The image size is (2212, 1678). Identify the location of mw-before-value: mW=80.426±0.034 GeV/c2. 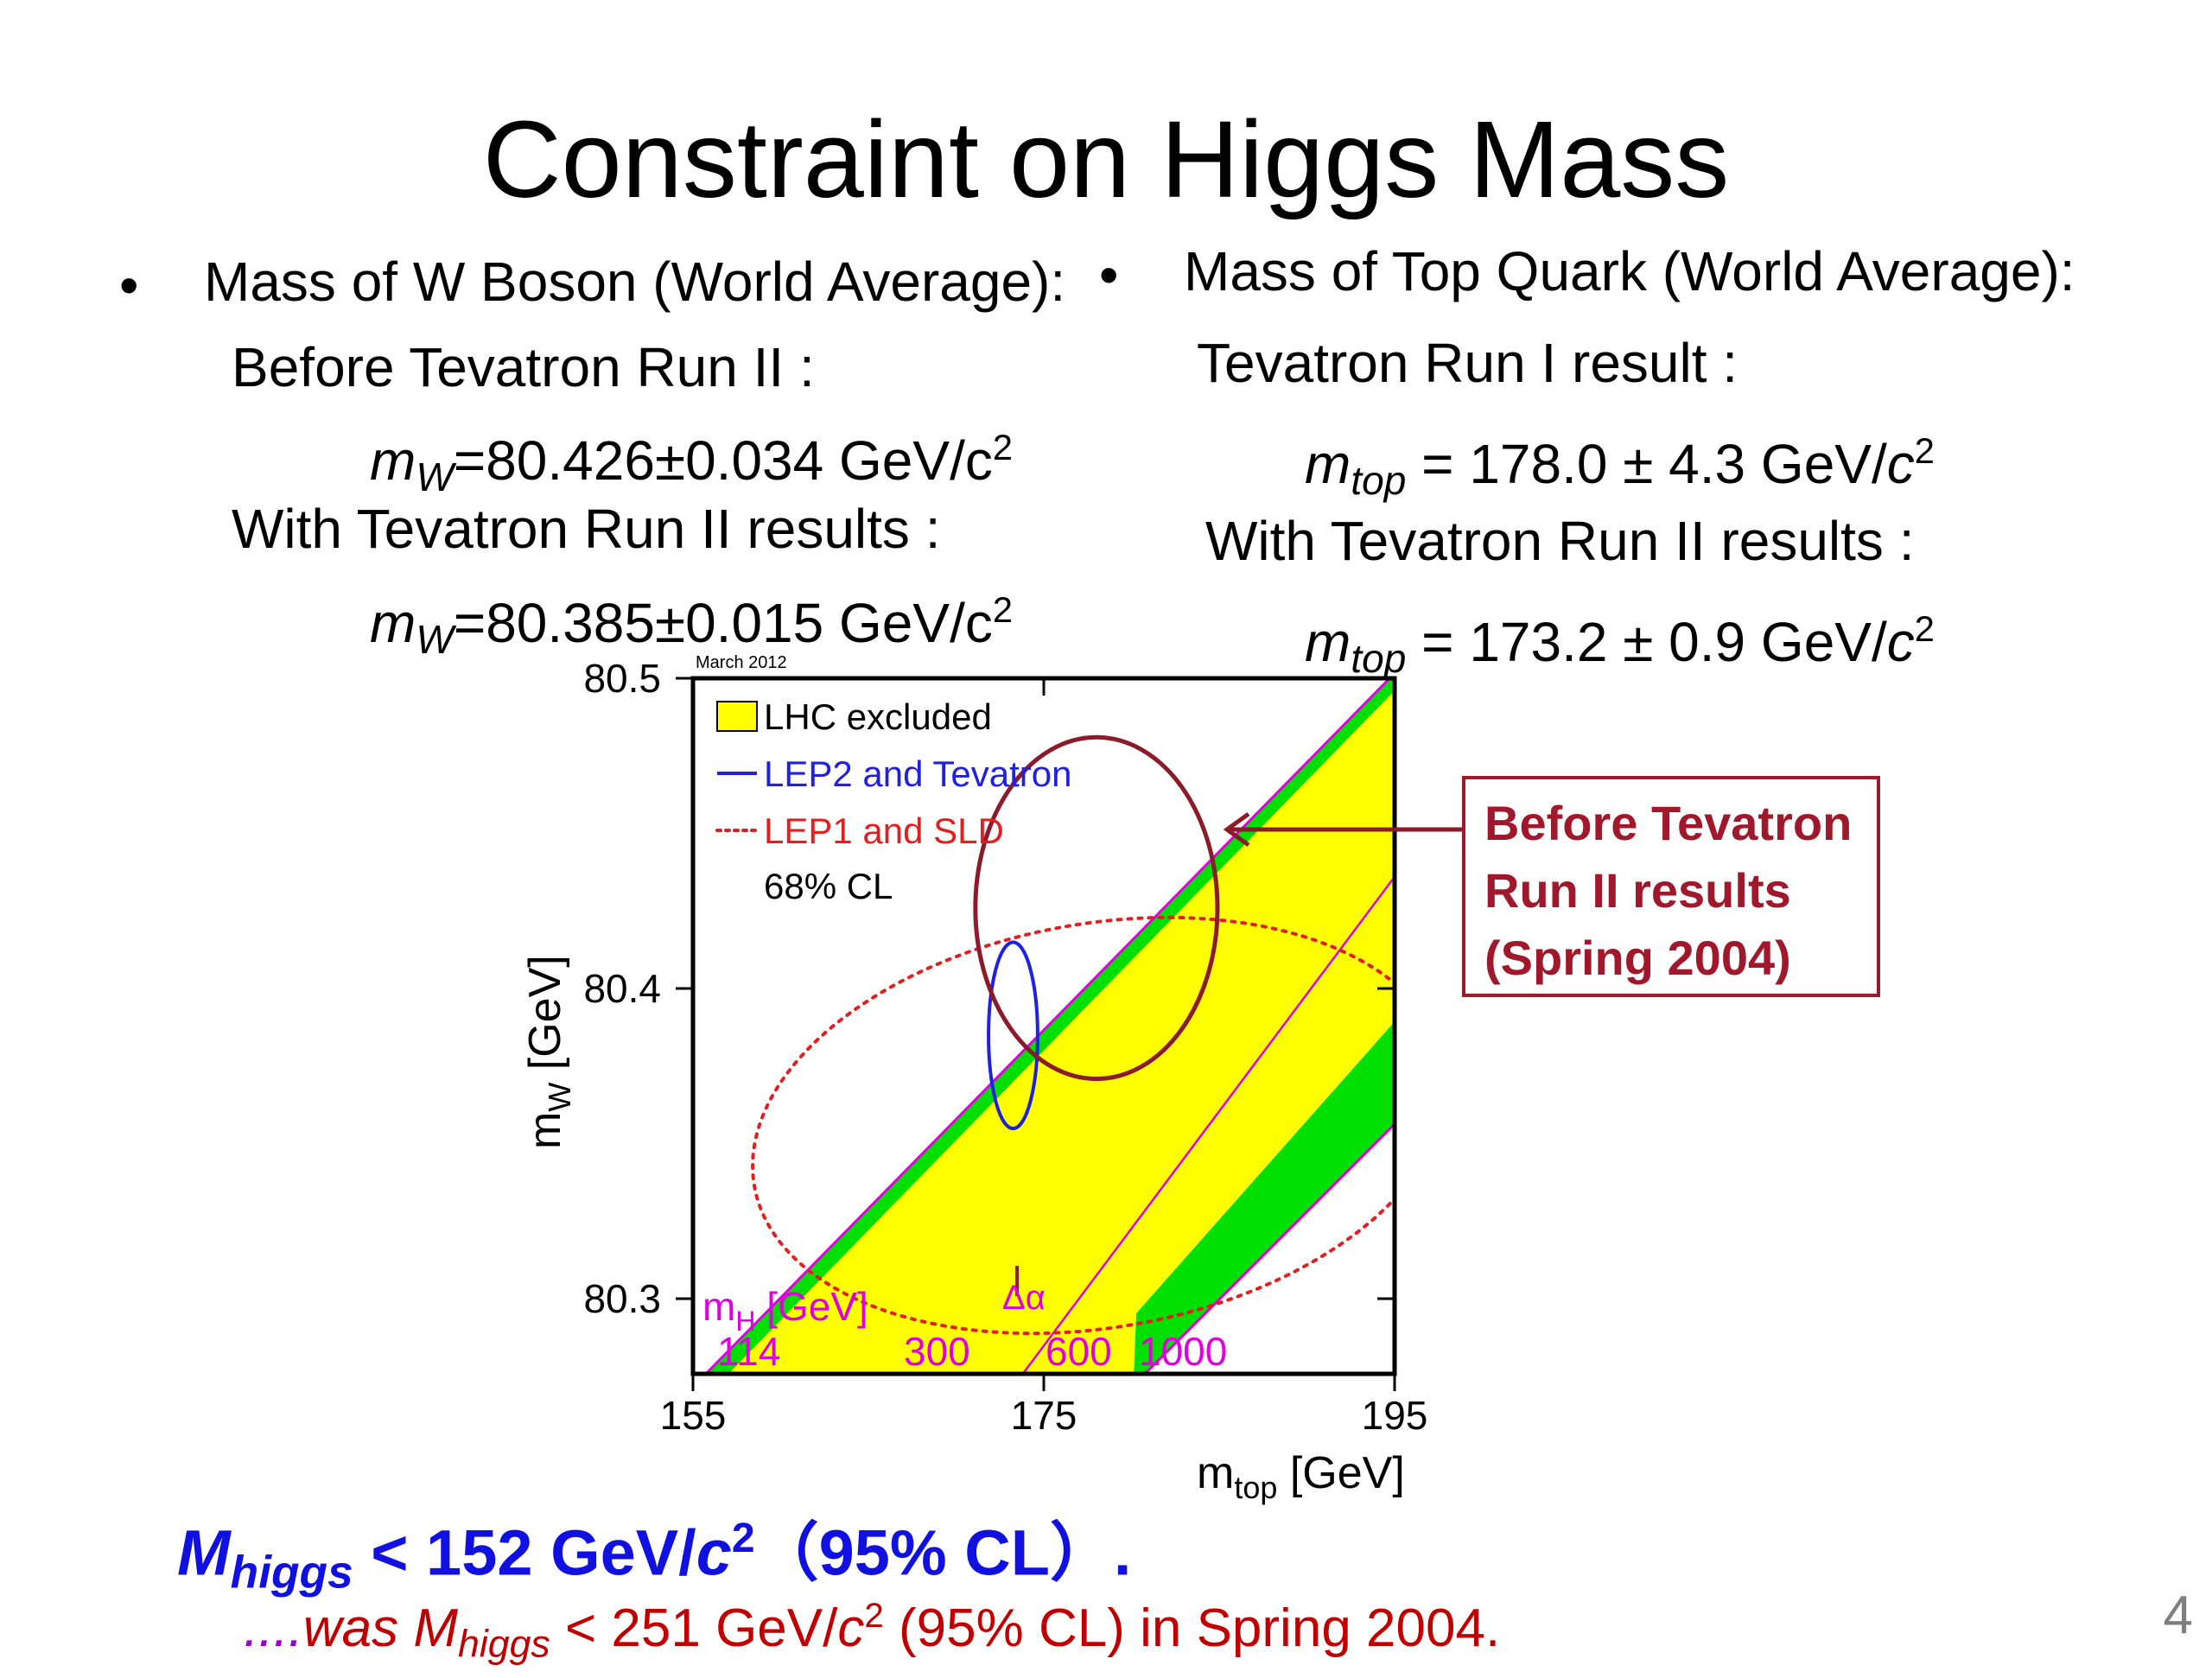
(691, 463).